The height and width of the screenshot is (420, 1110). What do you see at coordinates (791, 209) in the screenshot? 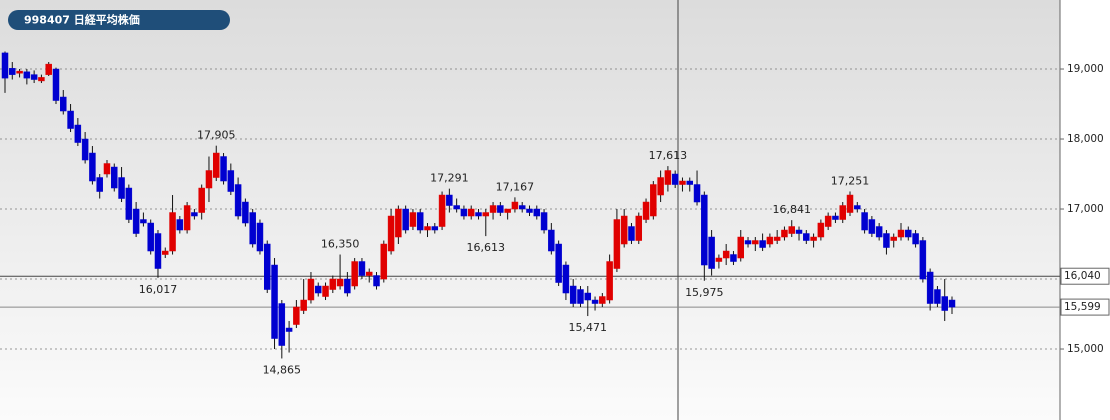
I see `annotation: 16,841` at bounding box center [791, 209].